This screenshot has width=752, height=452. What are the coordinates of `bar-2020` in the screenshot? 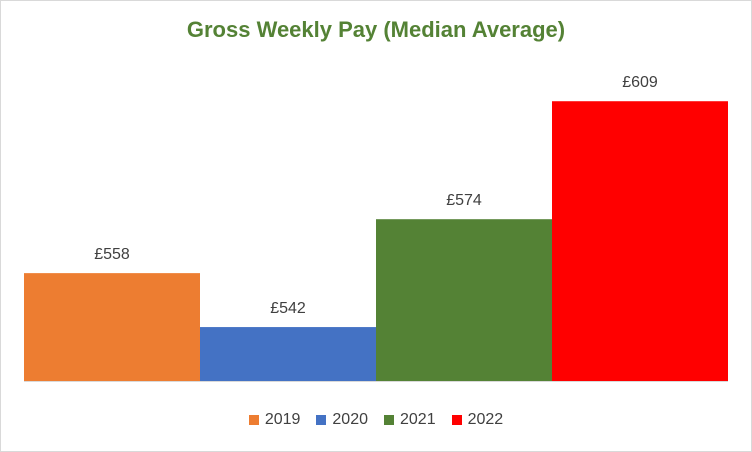 It's located at (288, 354).